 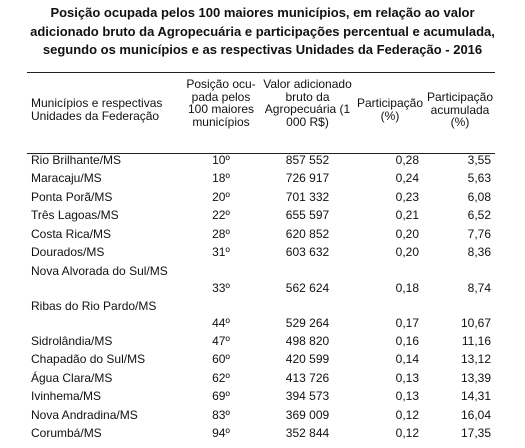 What do you see at coordinates (221, 414) in the screenshot?
I see `cell-posicao: 83º` at bounding box center [221, 414].